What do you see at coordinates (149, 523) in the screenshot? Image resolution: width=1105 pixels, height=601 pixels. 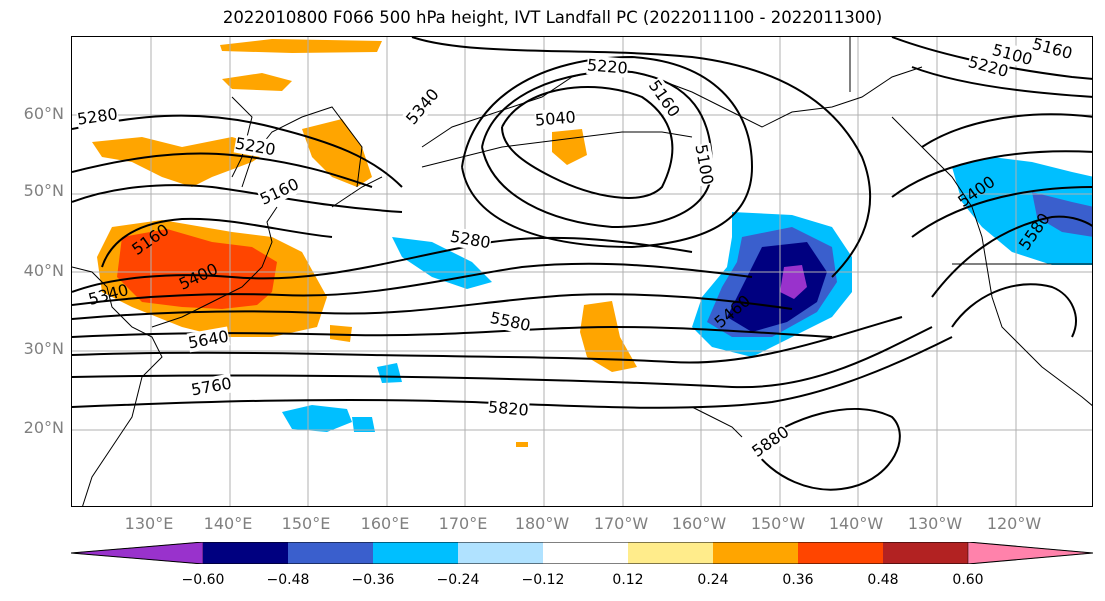 I see `lon-label-130e: 130°E` at bounding box center [149, 523].